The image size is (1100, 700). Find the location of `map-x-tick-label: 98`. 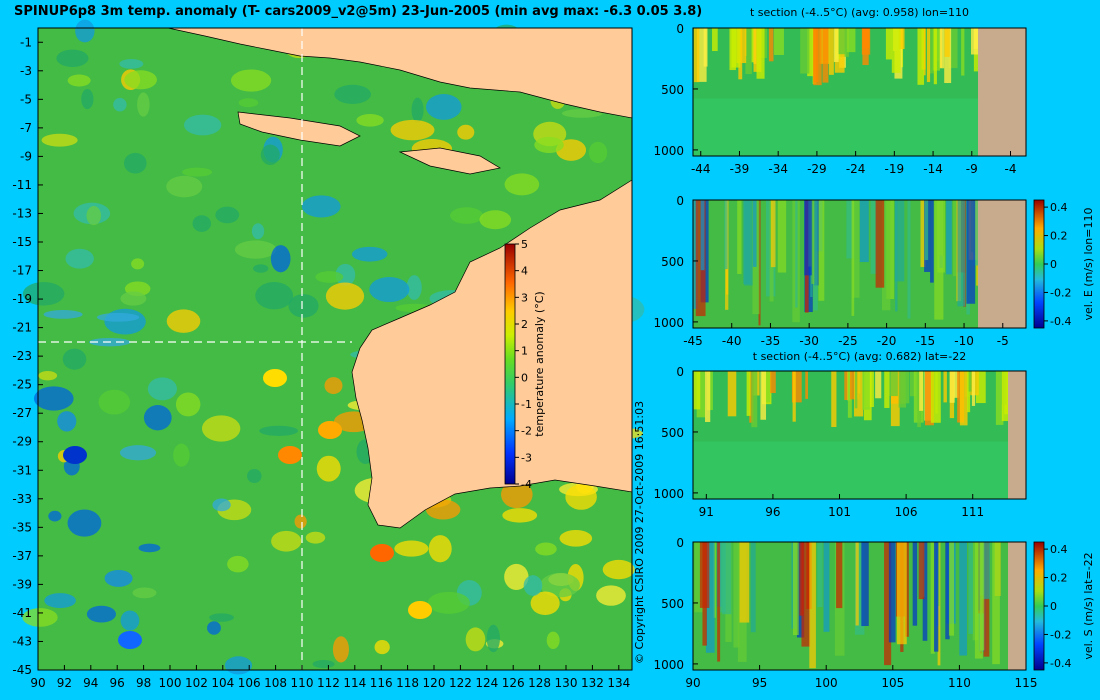

map-x-tick-label: 98 is located at coordinates (143, 683).